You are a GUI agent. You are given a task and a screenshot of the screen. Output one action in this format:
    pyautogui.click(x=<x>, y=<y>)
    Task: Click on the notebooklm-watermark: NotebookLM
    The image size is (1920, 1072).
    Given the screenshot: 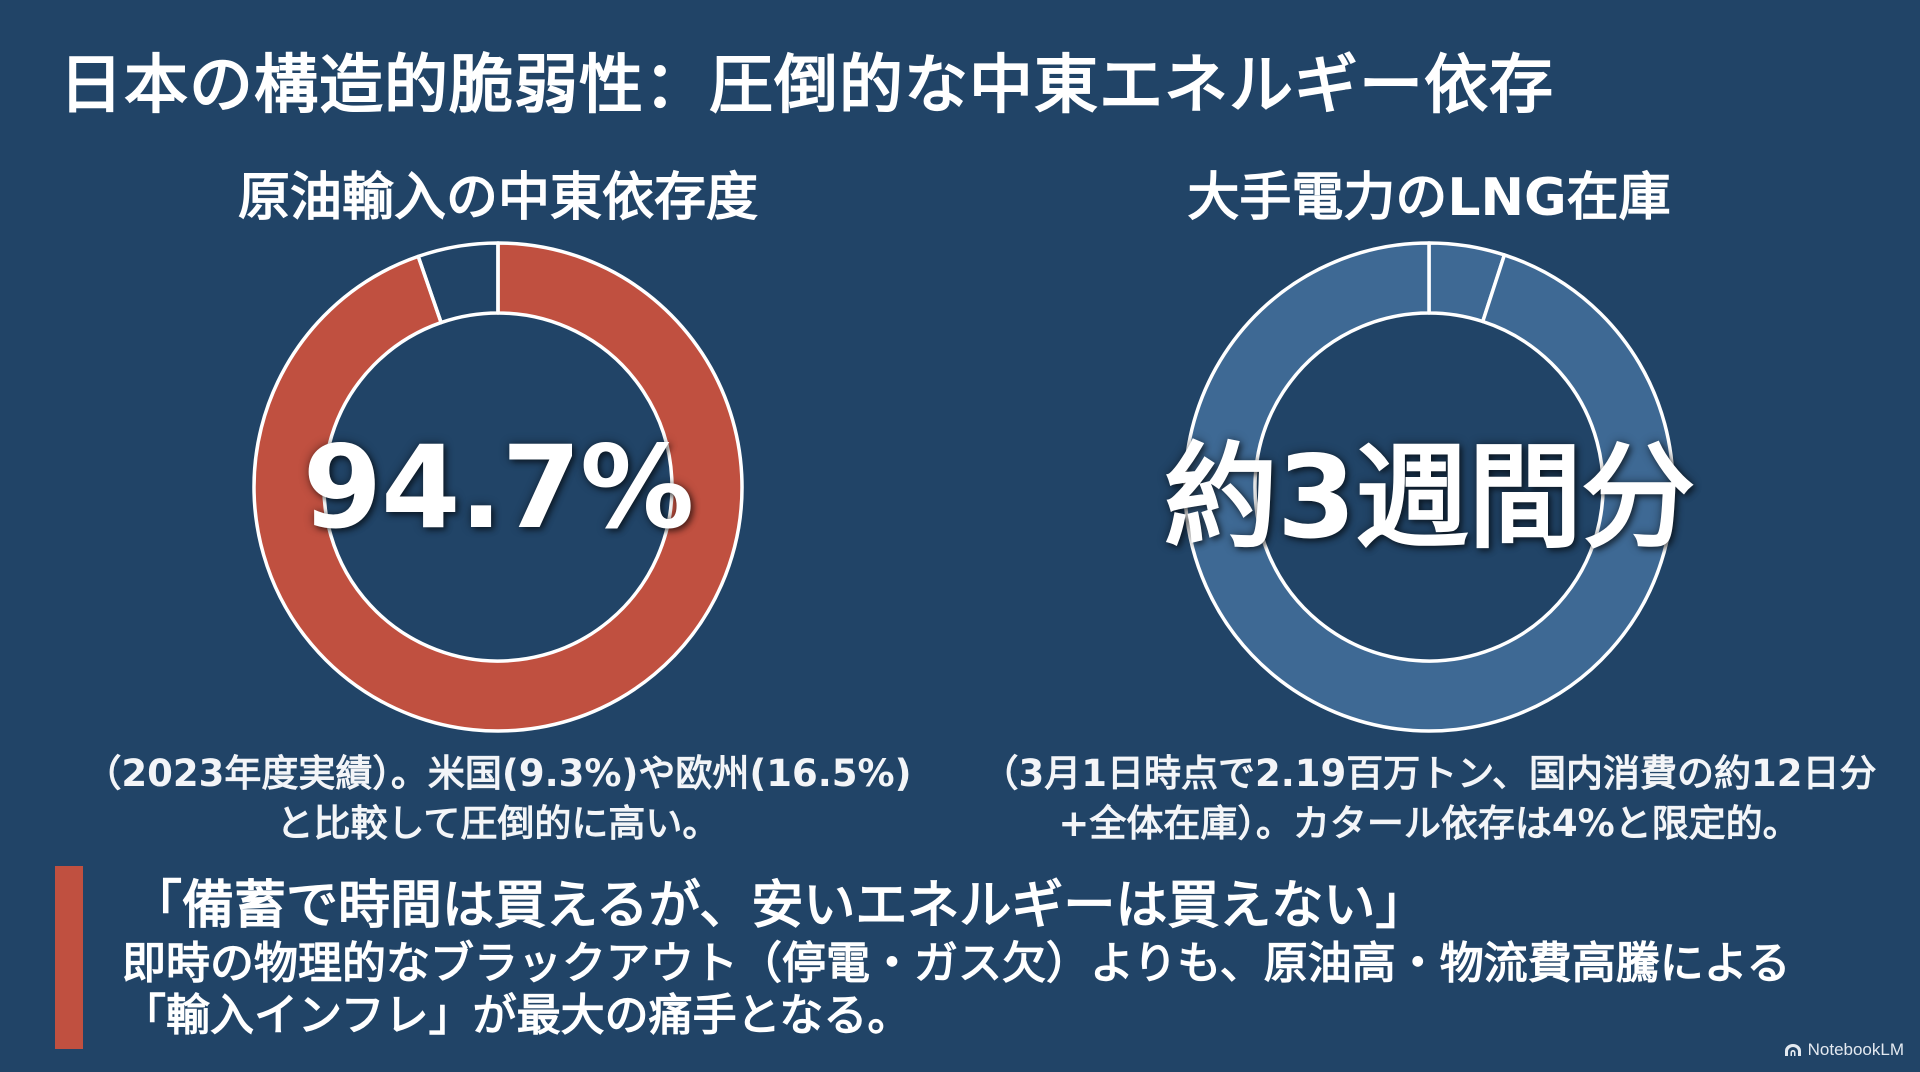 What is the action you would take?
    pyautogui.click(x=1844, y=1050)
    